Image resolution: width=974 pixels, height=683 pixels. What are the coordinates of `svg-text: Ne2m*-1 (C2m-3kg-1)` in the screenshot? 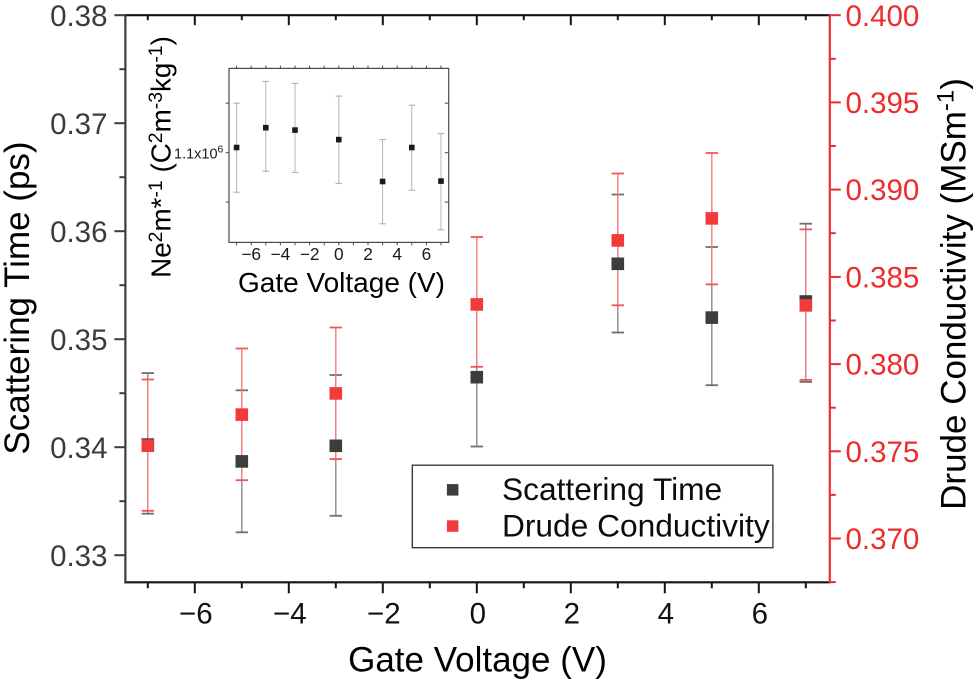 It's located at (160, 157).